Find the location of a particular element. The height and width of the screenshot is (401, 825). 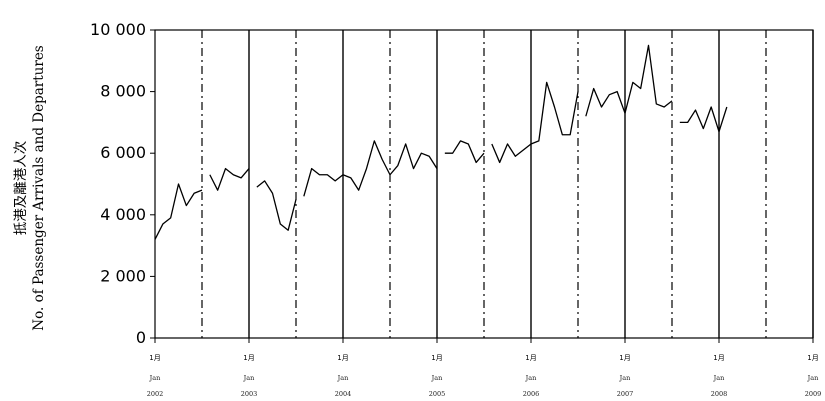

y-axis-label-en: No. of Passenger Arrivals and Departures is located at coordinates (39, 188).